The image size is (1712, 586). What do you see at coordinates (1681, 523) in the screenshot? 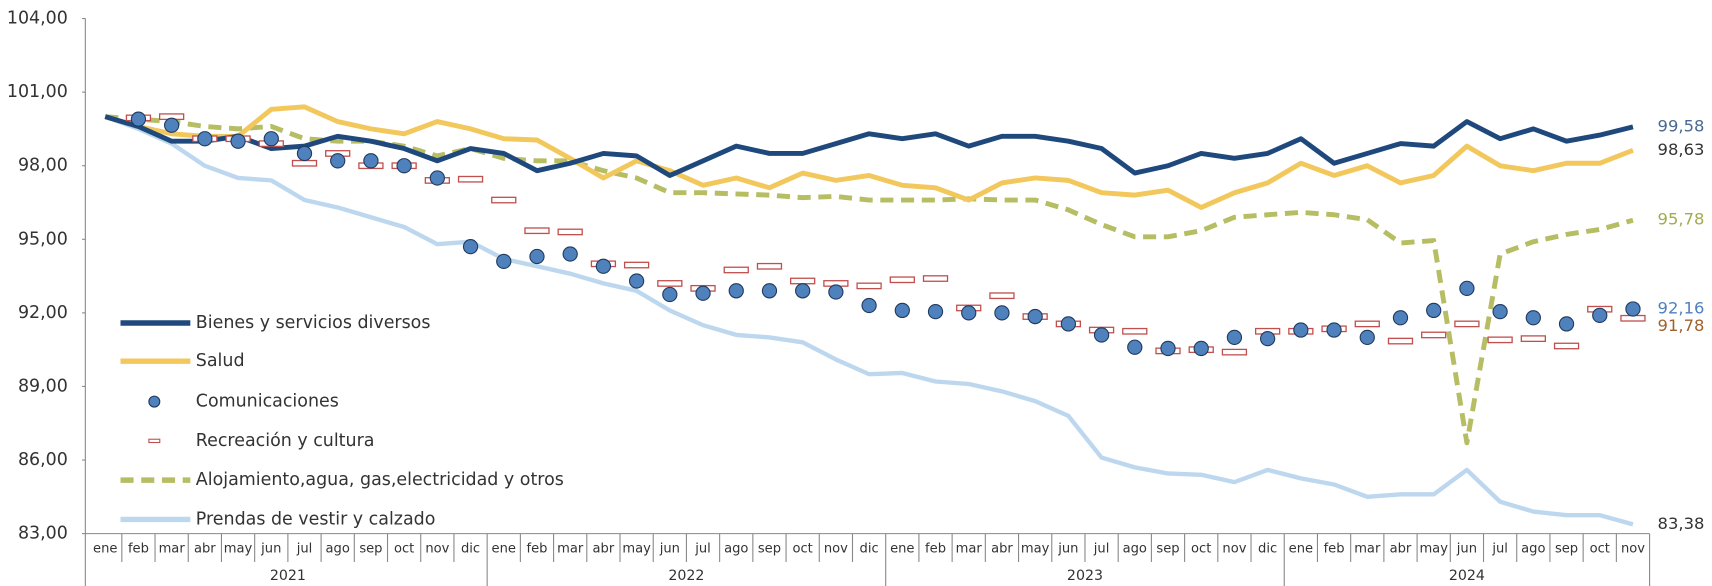
I see `data-label: 83,38` at bounding box center [1681, 523].